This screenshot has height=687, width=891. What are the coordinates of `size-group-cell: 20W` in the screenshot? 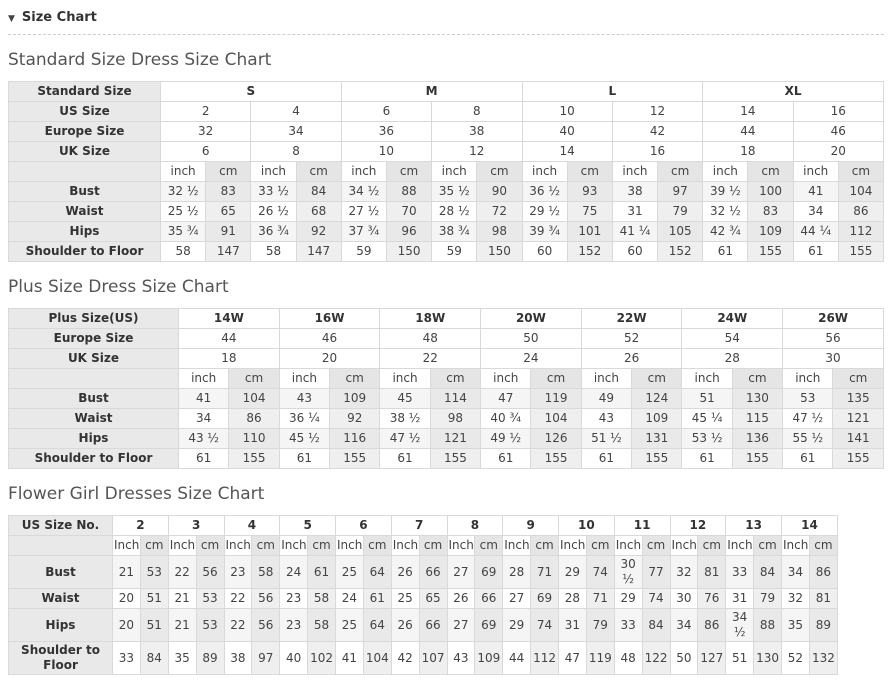 It's located at (531, 318).